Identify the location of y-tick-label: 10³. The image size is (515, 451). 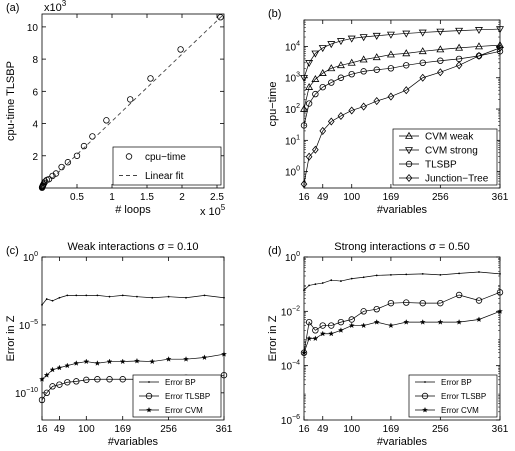
(292, 78).